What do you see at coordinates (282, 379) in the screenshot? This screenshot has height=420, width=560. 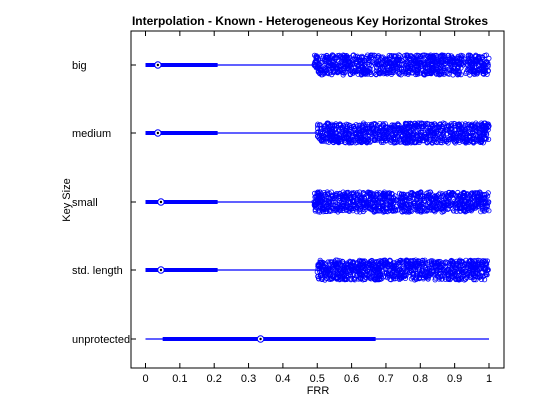 I see `x-tick-label: 0.4` at bounding box center [282, 379].